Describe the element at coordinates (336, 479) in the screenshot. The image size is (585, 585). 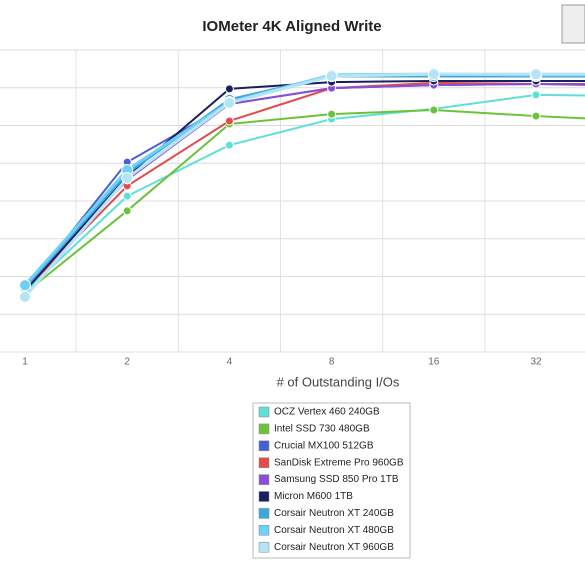
I see `legend-label: Samsung SSD 850 Pro 1TB` at that location.